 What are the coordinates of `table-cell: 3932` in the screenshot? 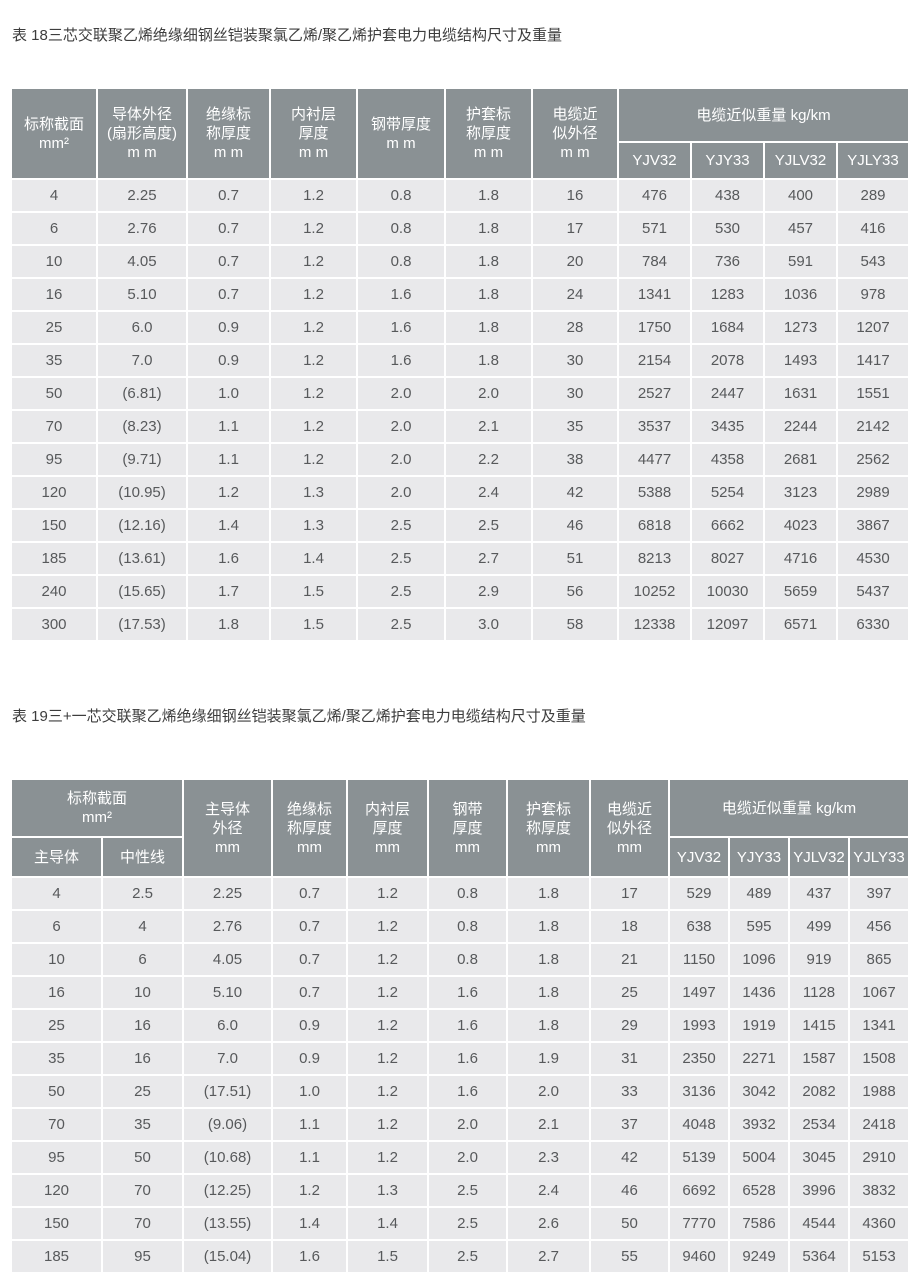 It's located at (759, 1124).